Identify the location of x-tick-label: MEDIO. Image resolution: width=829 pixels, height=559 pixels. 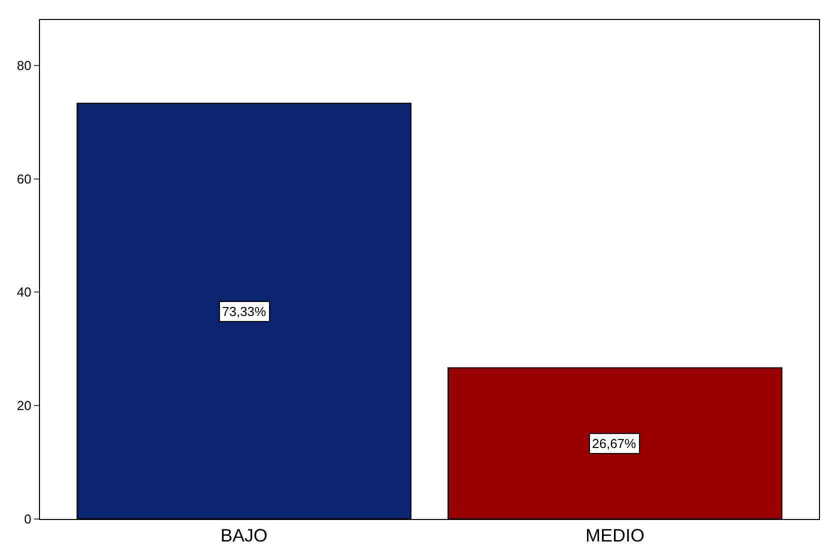
(614, 536).